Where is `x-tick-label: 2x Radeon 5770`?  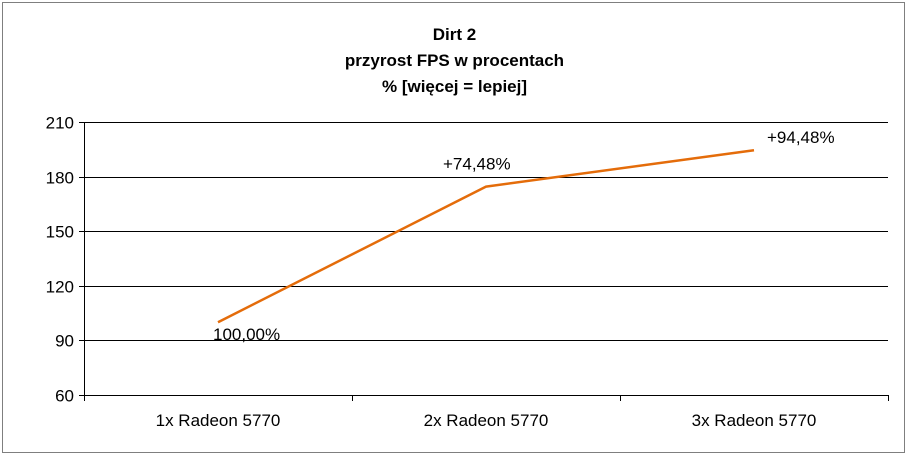 x-tick-label: 2x Radeon 5770 is located at coordinates (486, 420).